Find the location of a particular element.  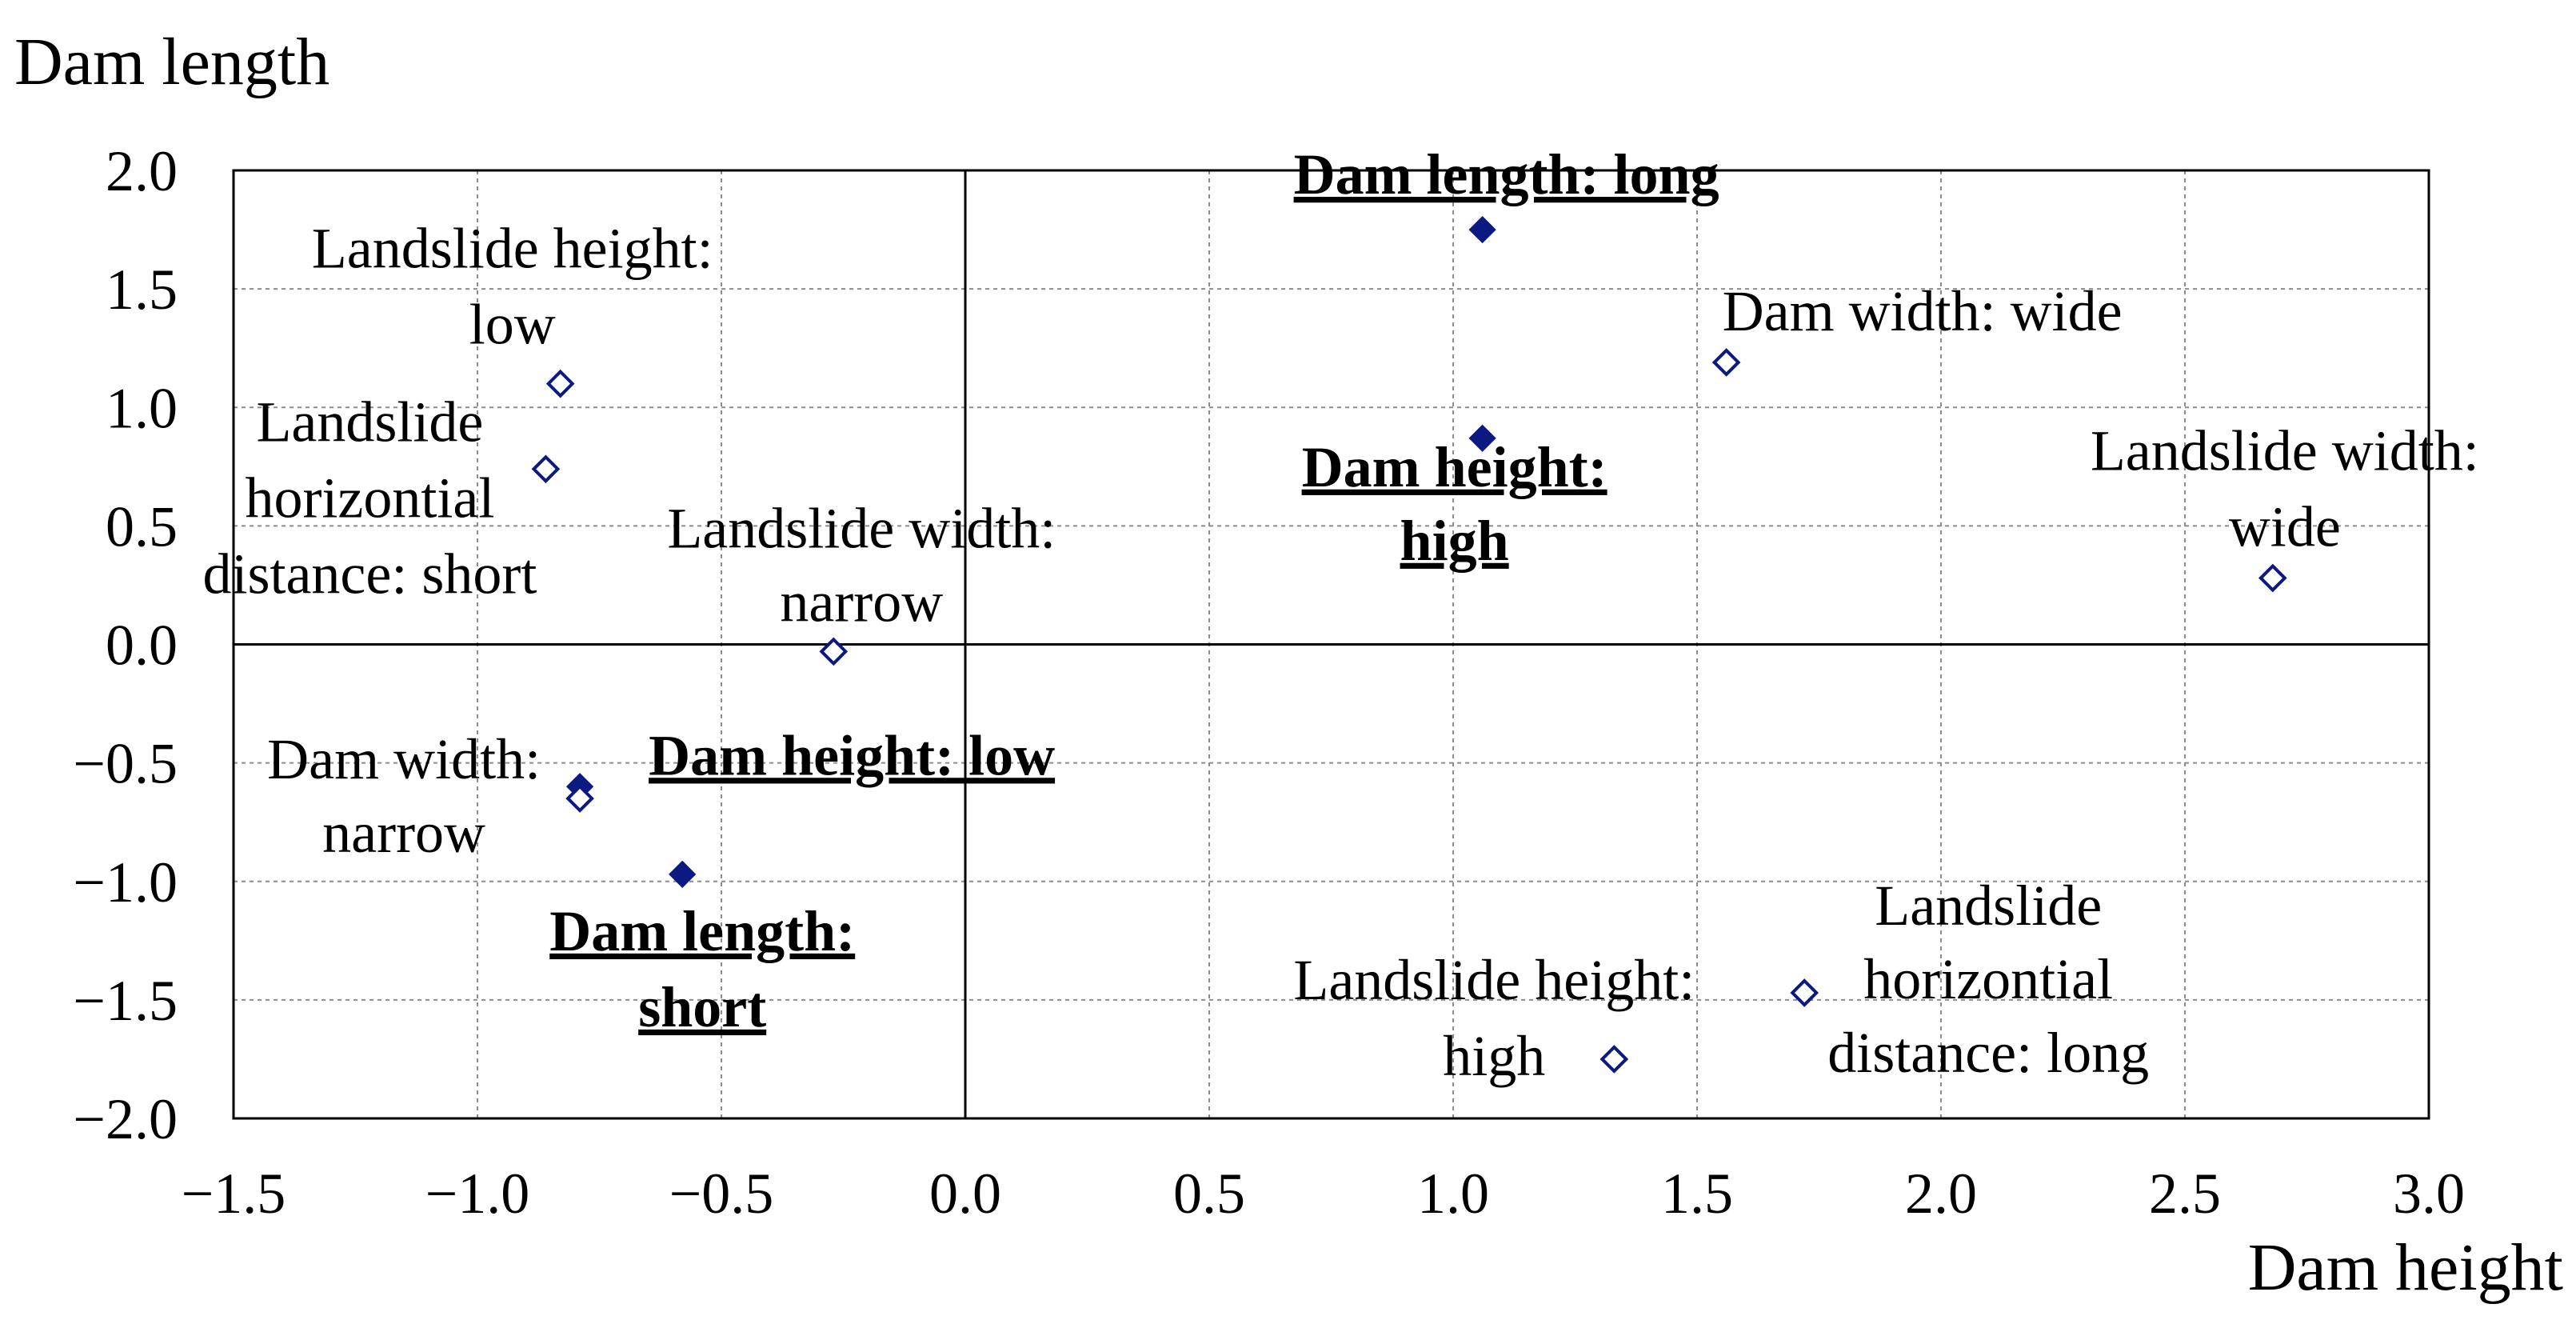

point-label: Dam width: wide is located at coordinates (1923, 311).